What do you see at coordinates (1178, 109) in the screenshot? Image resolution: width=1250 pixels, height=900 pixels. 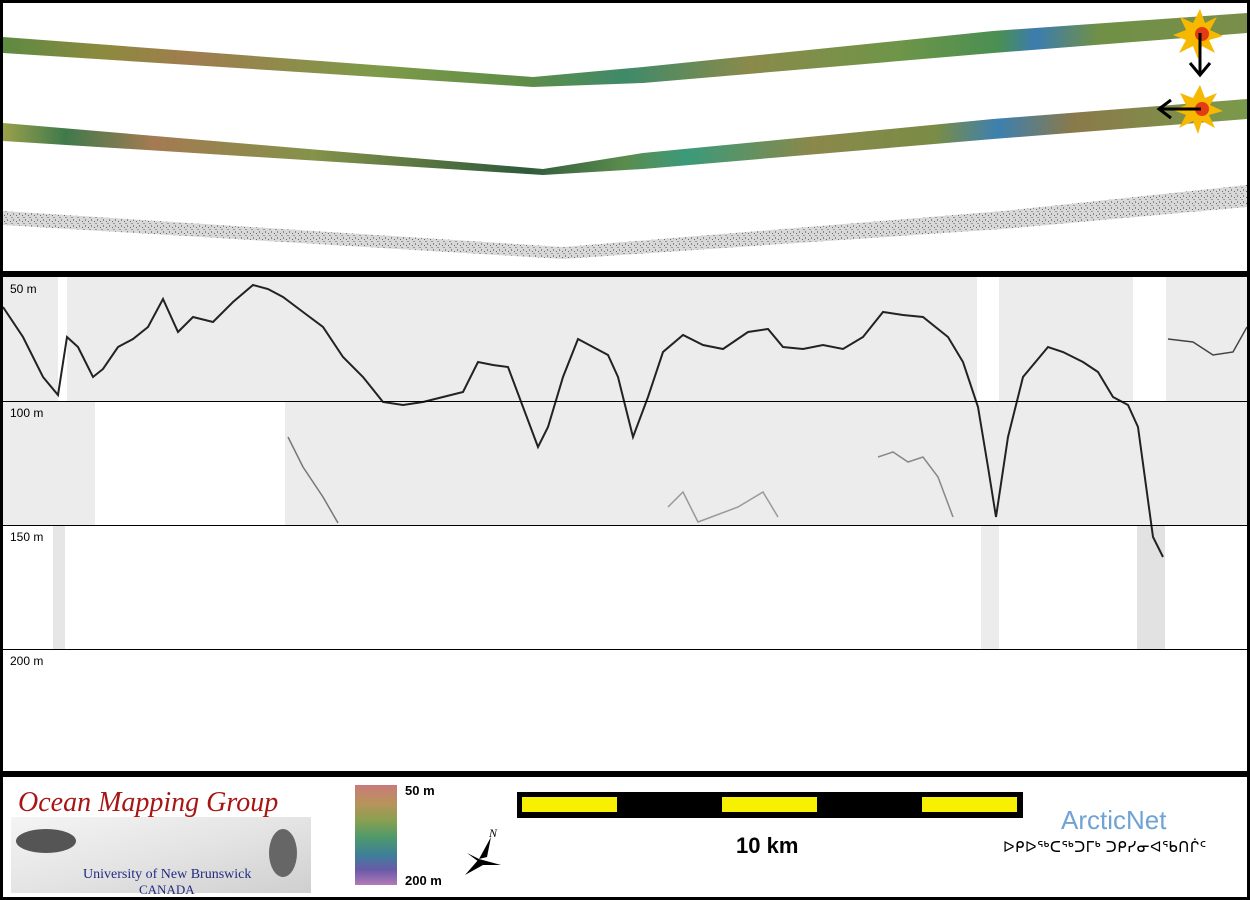 I see `left-arrow-icon` at bounding box center [1178, 109].